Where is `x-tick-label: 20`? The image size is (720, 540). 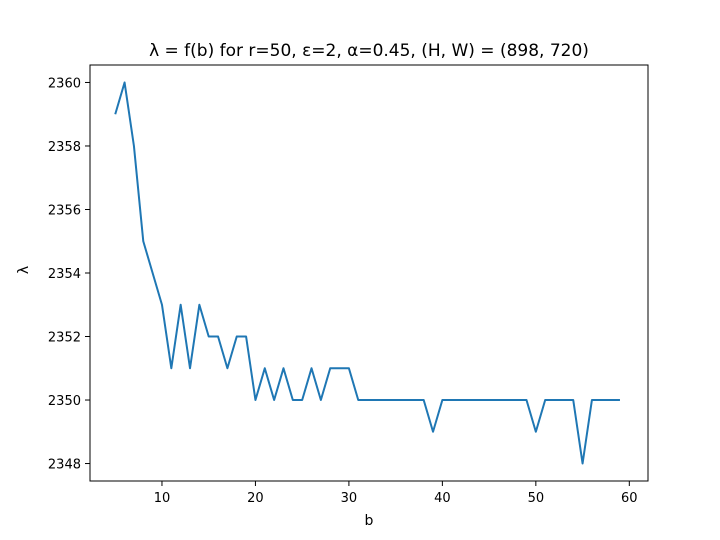 x-tick-label: 20 is located at coordinates (255, 498).